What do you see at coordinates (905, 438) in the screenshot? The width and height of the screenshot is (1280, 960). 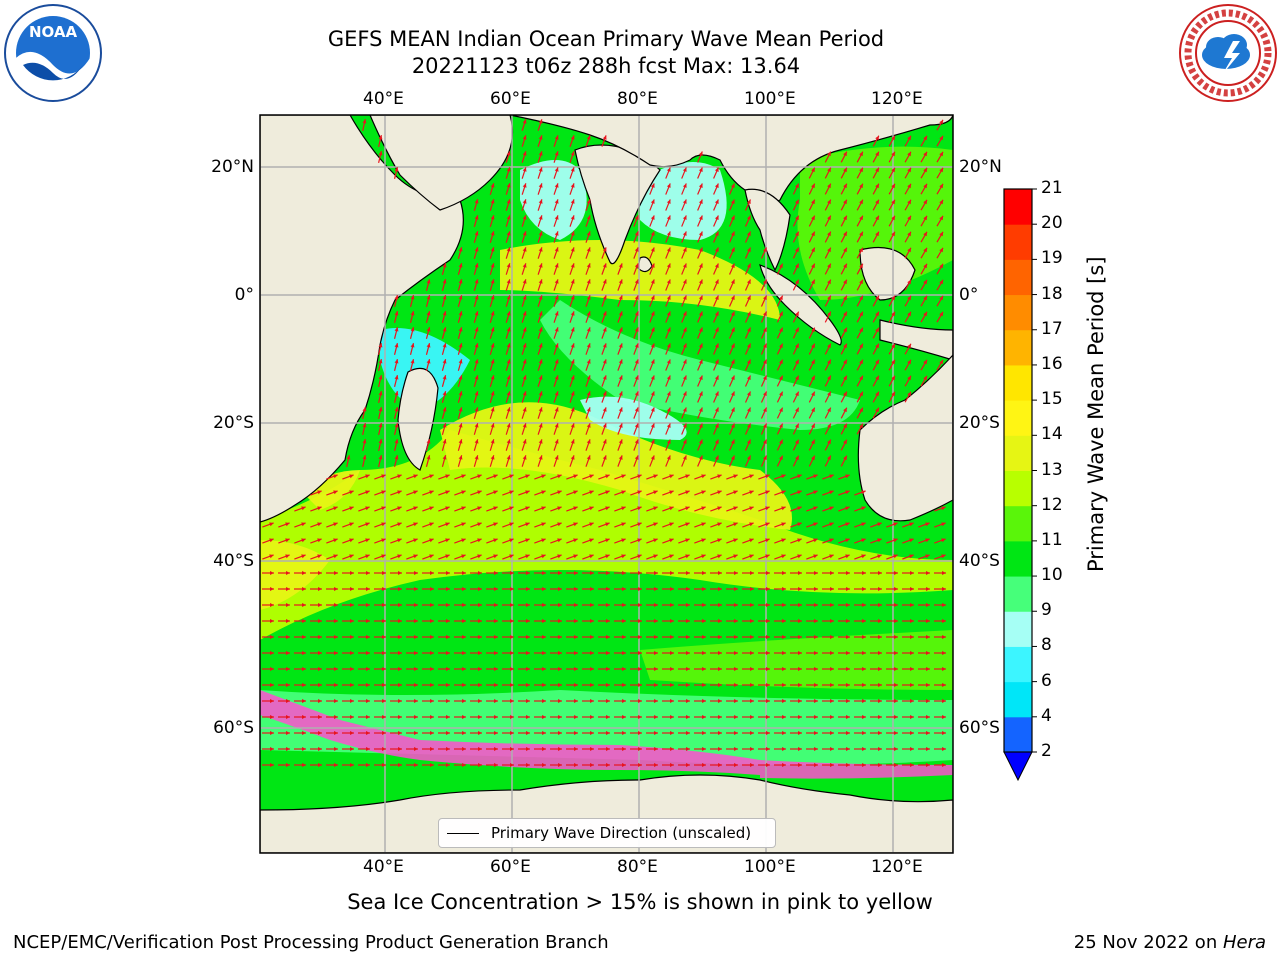 I see `australia-land` at bounding box center [905, 438].